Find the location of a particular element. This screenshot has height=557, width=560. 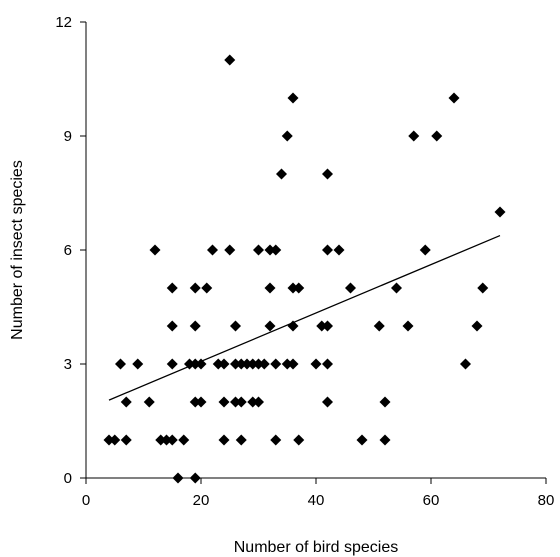

x-tick-label: 20 is located at coordinates (201, 500).